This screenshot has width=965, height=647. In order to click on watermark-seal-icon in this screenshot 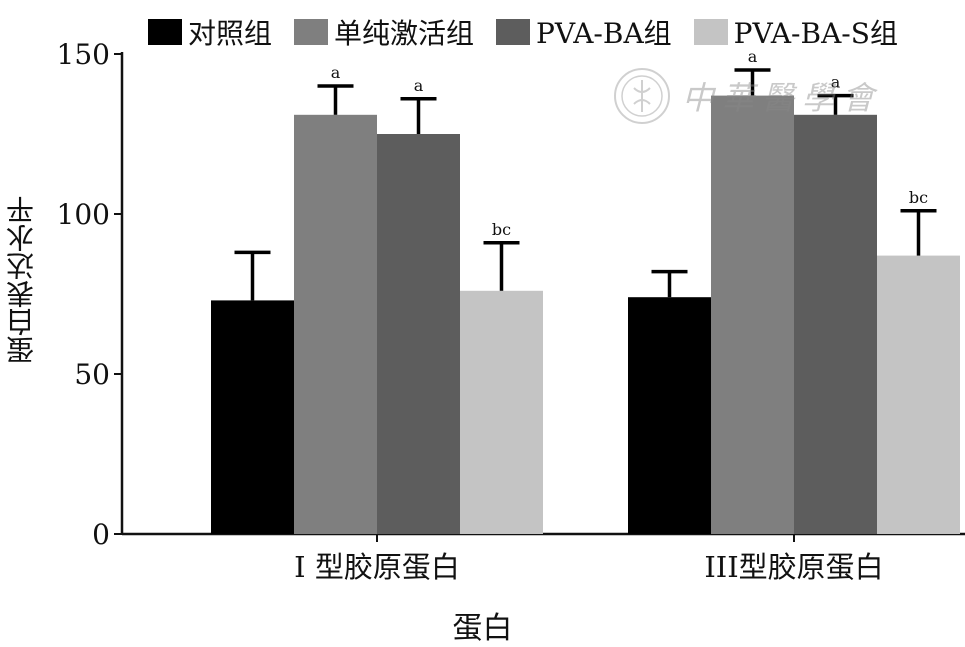, I will do `click(642, 96)`.